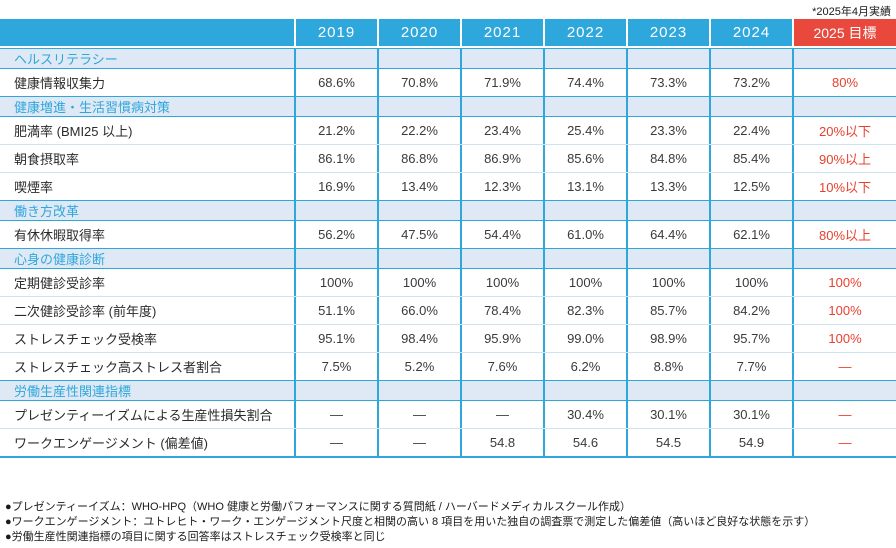 The image size is (896, 548). I want to click on table-row: 朝食摂取率 86.1% 86.8% 86.9% 85.6% 84.8% 85.4% 90%以上, so click(448, 158).